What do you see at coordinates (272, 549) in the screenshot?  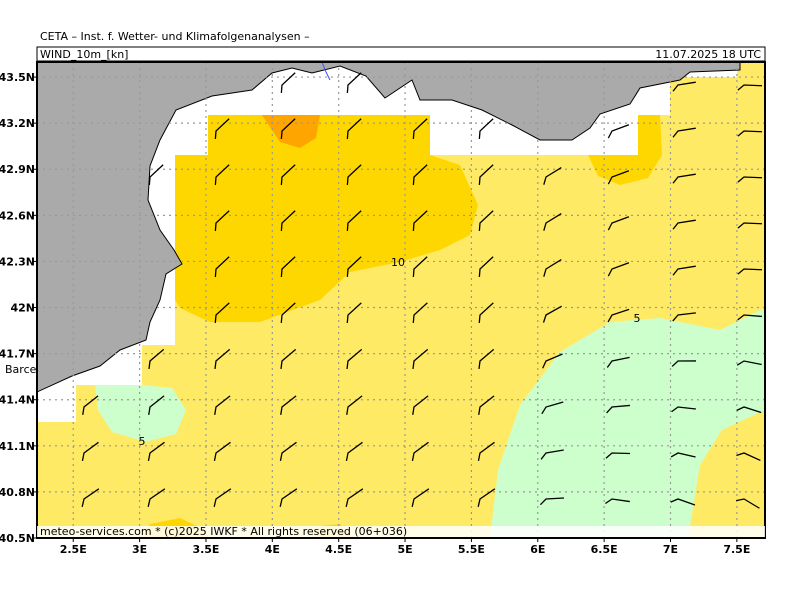 I see `x-tick-label: 4E` at bounding box center [272, 549].